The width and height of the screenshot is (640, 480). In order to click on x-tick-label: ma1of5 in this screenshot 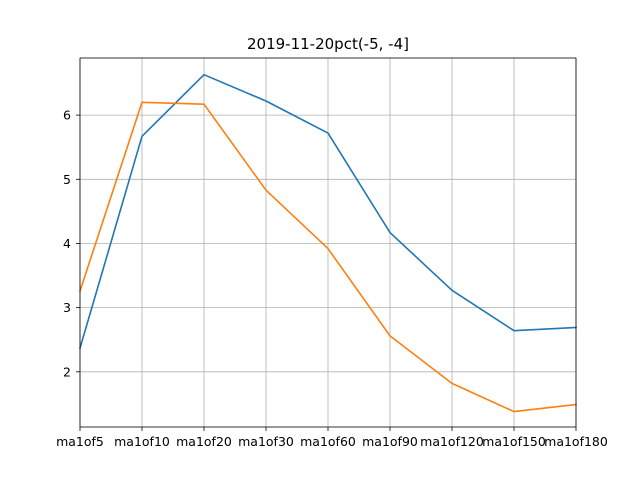, I will do `click(80, 441)`.